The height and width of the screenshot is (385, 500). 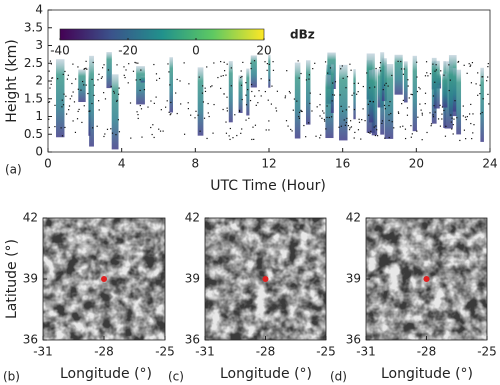 What do you see at coordinates (12, 279) in the screenshot?
I see `y-axis-label: Latitude (°)` at bounding box center [12, 279].